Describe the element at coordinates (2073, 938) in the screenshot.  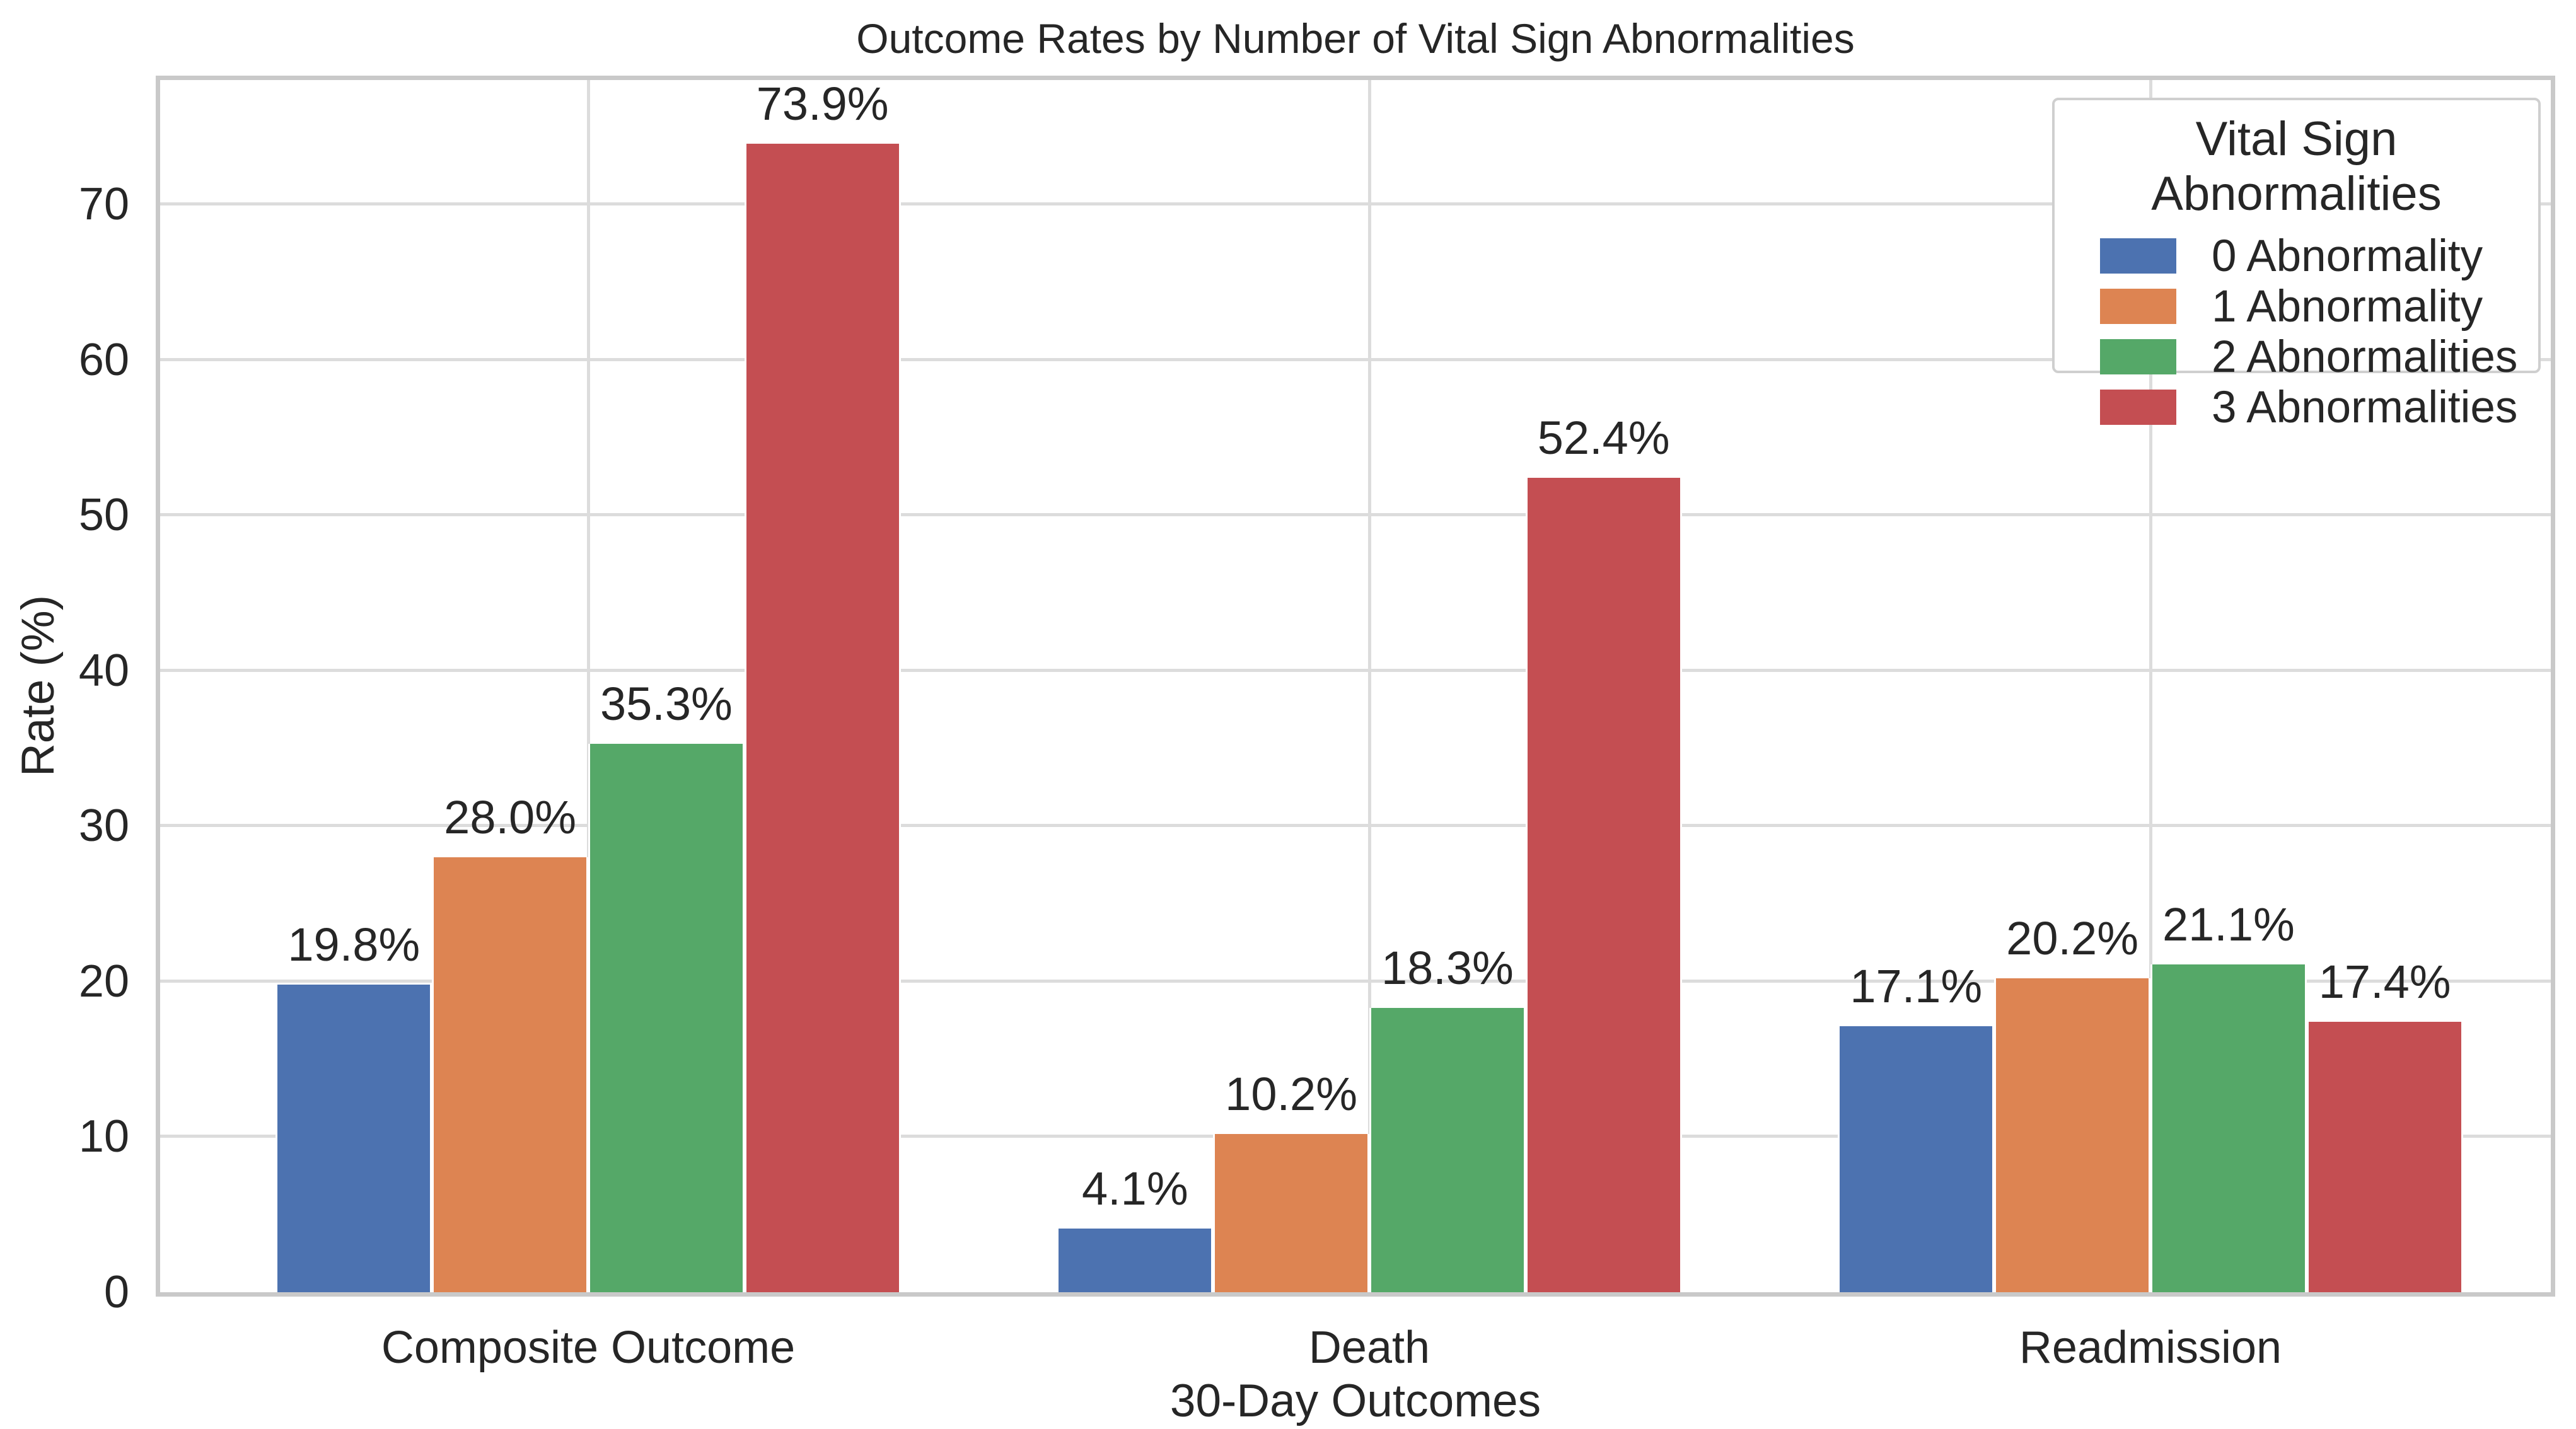
I see `bar-value-label: 20.2%` at that location.